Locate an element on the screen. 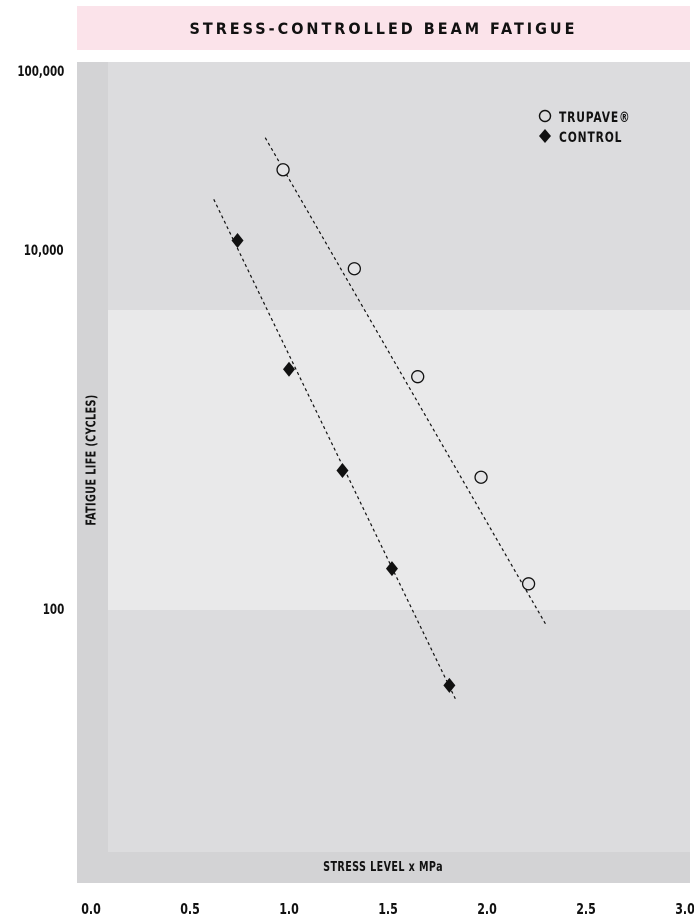  x-axis-band: STRESS LEVEL x MPa is located at coordinates (383, 867).